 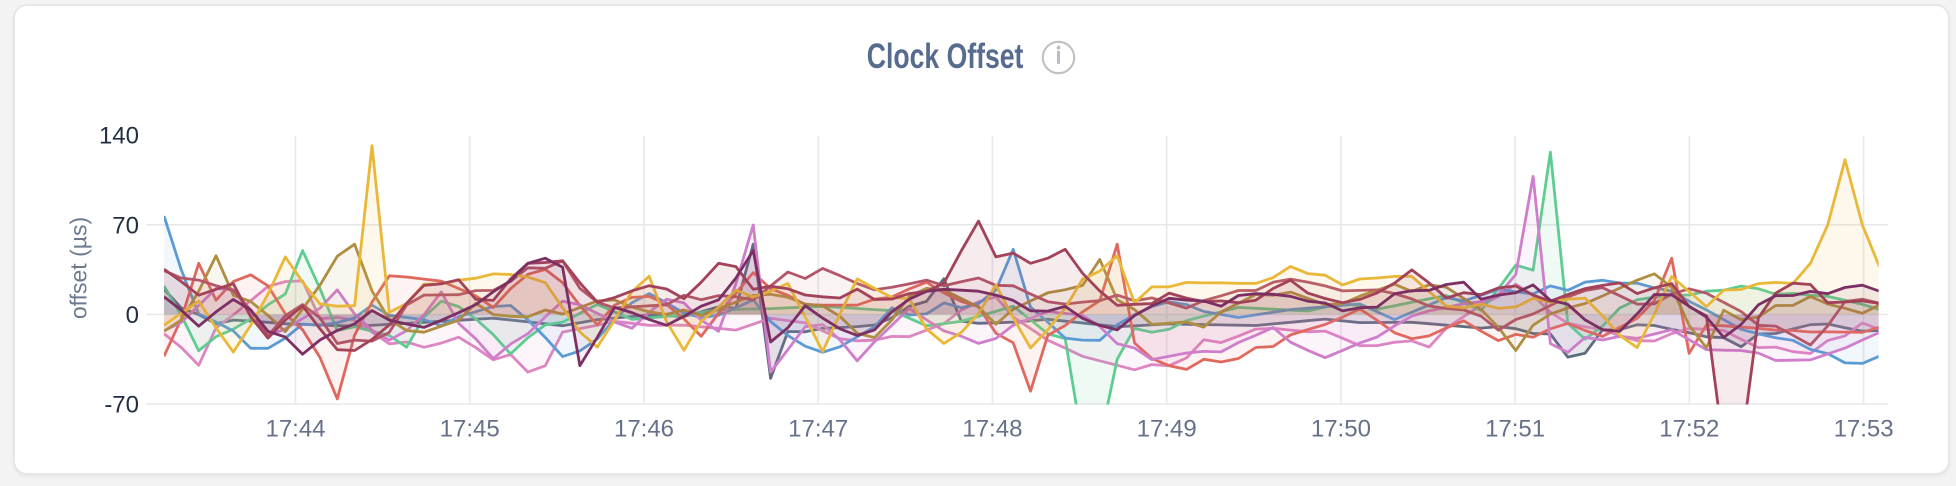 What do you see at coordinates (1167, 429) in the screenshot?
I see `svg-text: 17:49` at bounding box center [1167, 429].